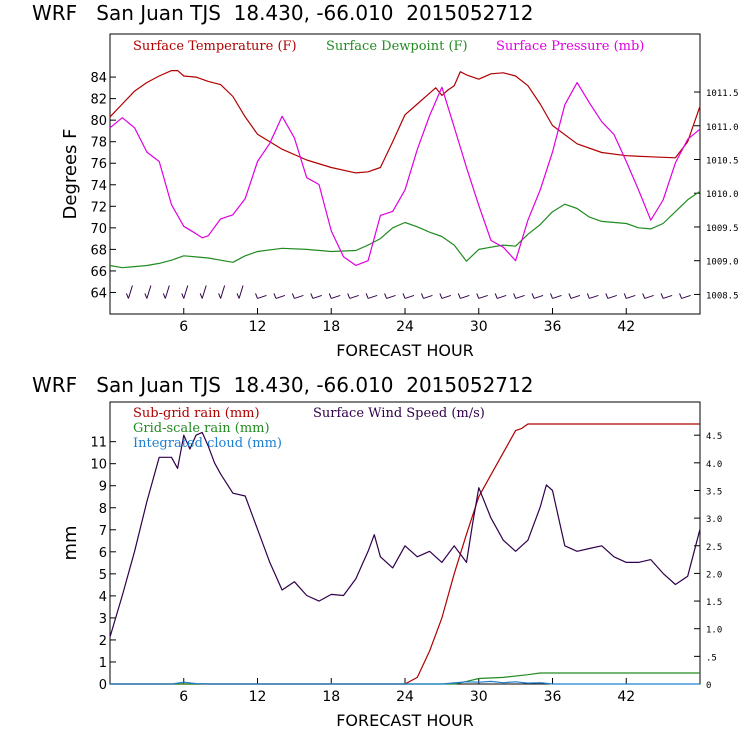  I want to click on bottom-y2-tick-label: 4.0, so click(714, 465).